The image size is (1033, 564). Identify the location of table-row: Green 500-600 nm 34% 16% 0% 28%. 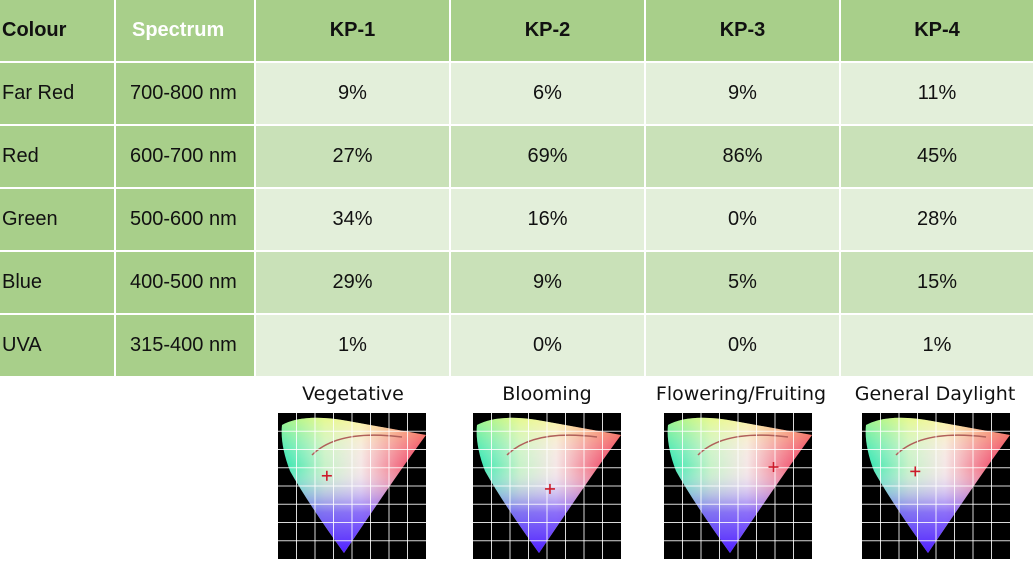
(516, 219).